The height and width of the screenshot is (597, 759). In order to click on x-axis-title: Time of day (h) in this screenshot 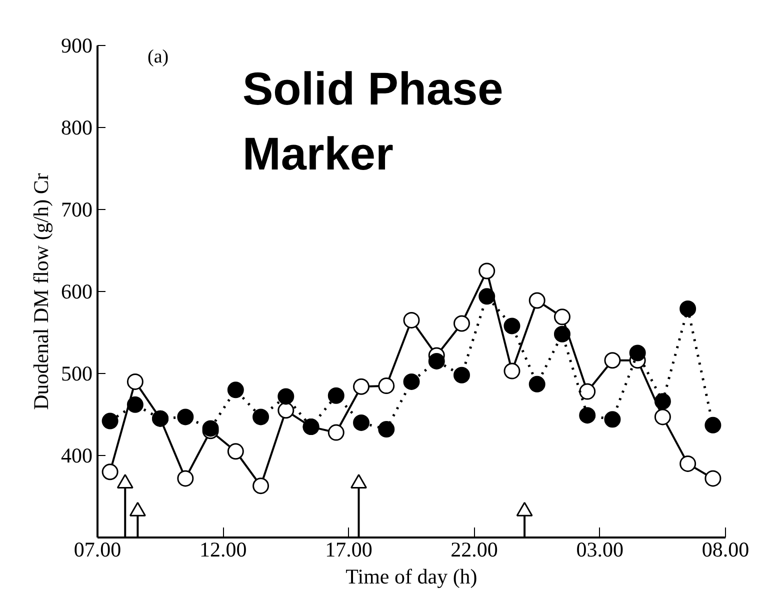, I will do `click(412, 576)`.